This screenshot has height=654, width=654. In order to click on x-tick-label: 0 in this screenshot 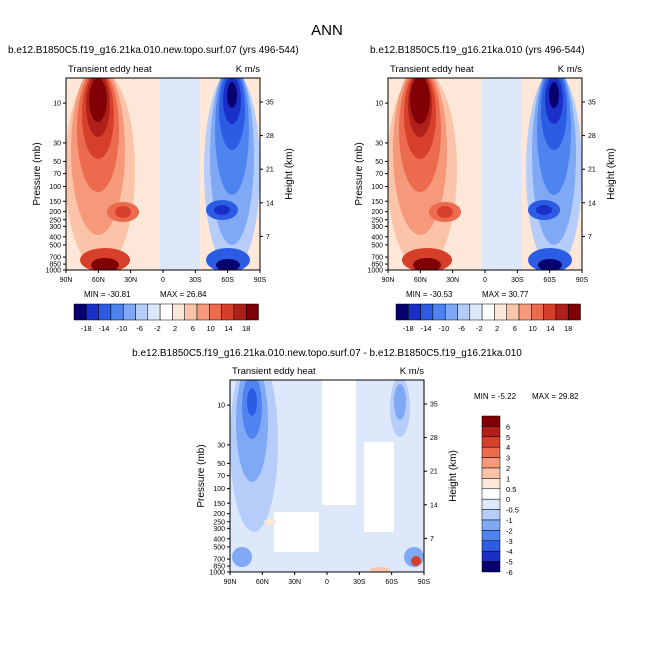, I will do `click(485, 280)`.